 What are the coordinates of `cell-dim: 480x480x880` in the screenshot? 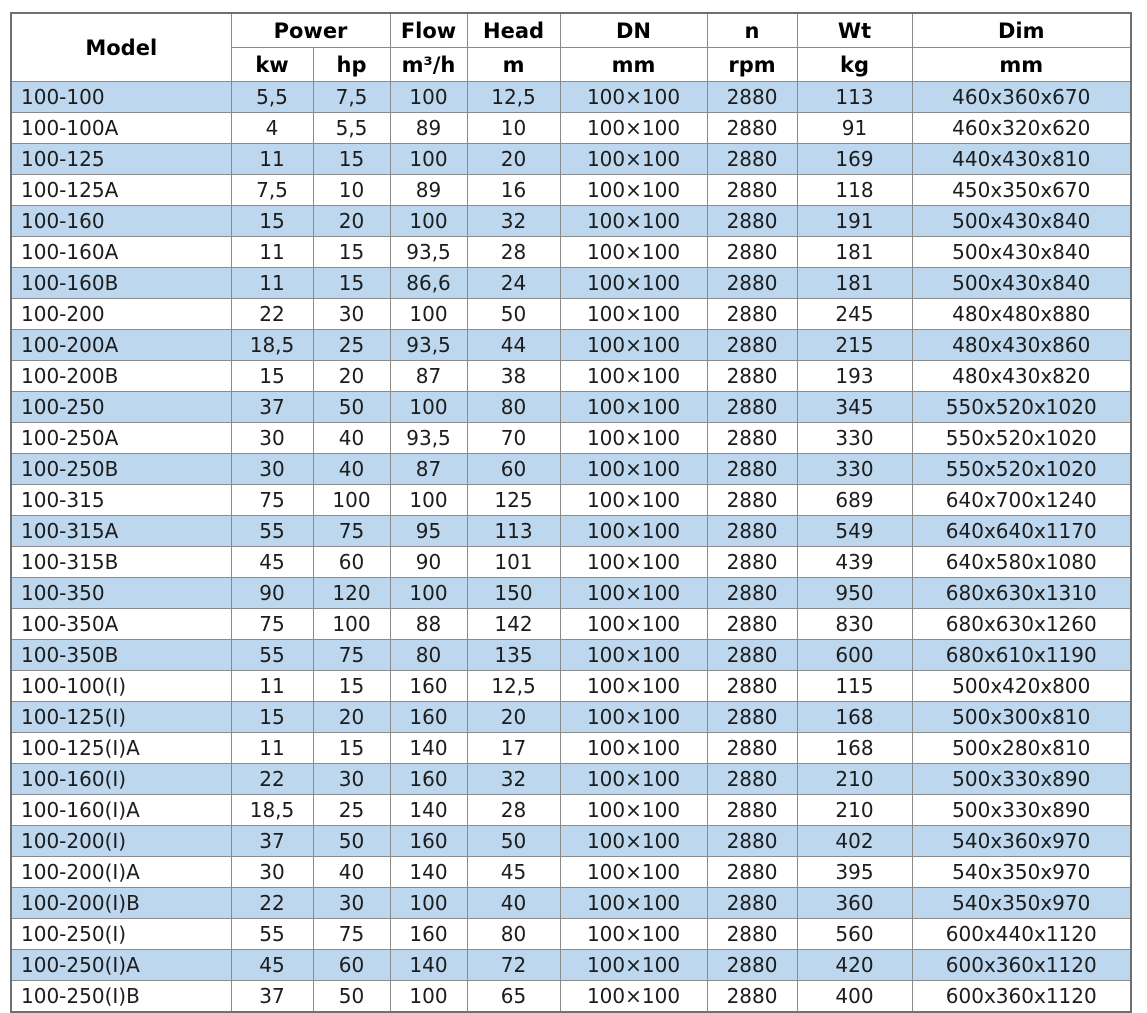 It's located at (1021, 314).